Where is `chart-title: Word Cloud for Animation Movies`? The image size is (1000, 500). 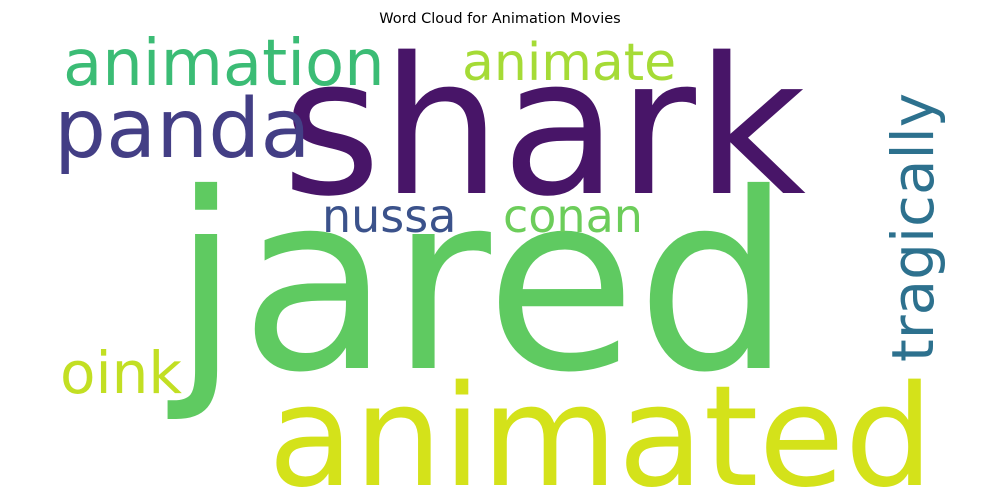 chart-title: Word Cloud for Animation Movies is located at coordinates (500, 19).